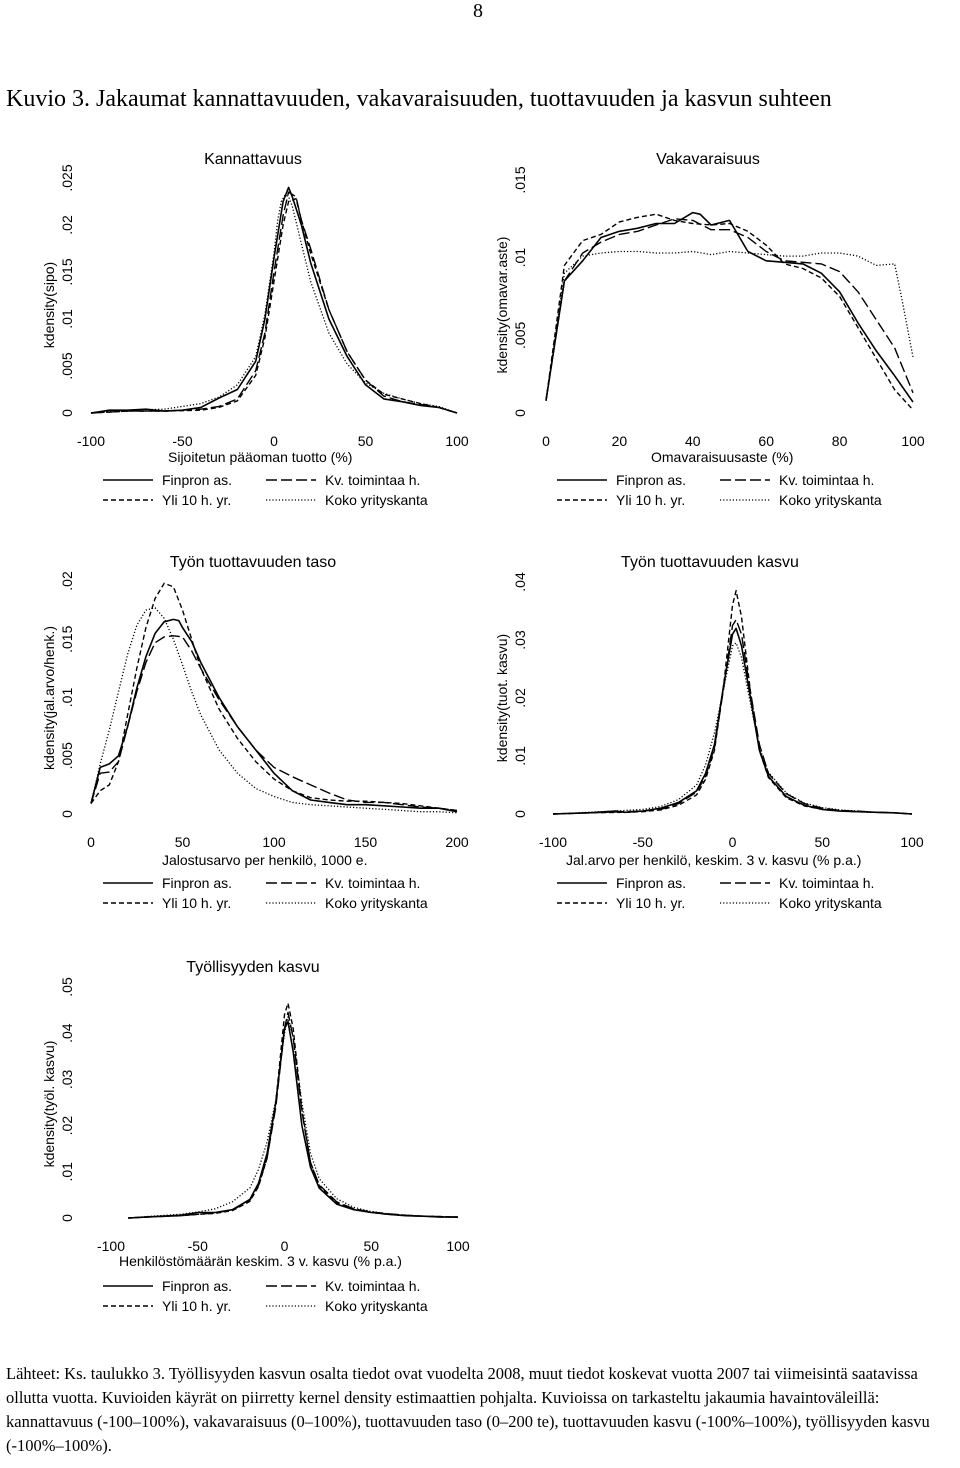 The height and width of the screenshot is (1468, 960). What do you see at coordinates (264, 860) in the screenshot?
I see `x-axis-label: Jalostusarvo per henkilö, 1000 e.` at bounding box center [264, 860].